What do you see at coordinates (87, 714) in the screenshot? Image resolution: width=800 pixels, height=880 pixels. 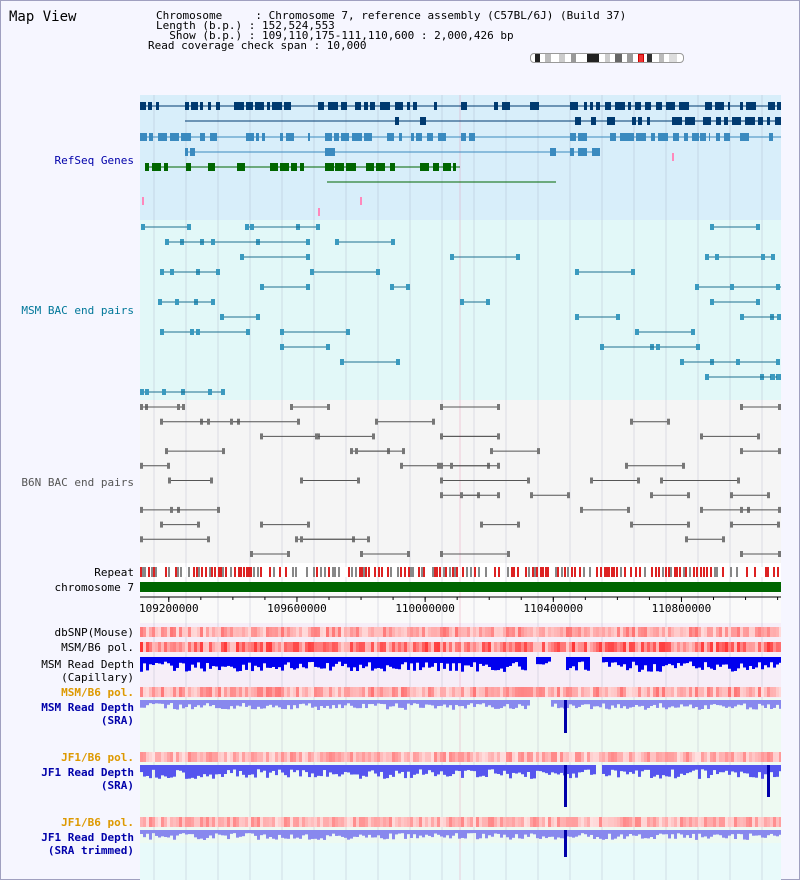 I see `msm-read-depth-sra-label: MSM Read Depth (SRA)` at bounding box center [87, 714].